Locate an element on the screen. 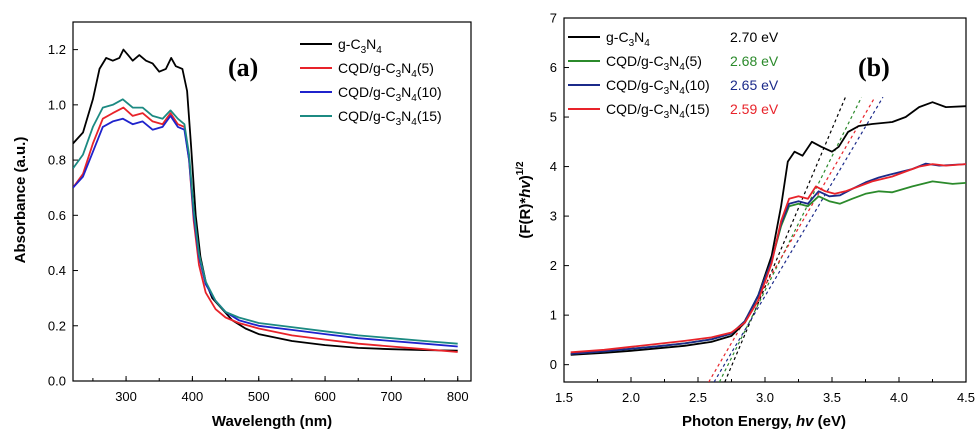 The height and width of the screenshot is (434, 978). panel-b-y-axis-title-italic: hv is located at coordinates (525, 188).